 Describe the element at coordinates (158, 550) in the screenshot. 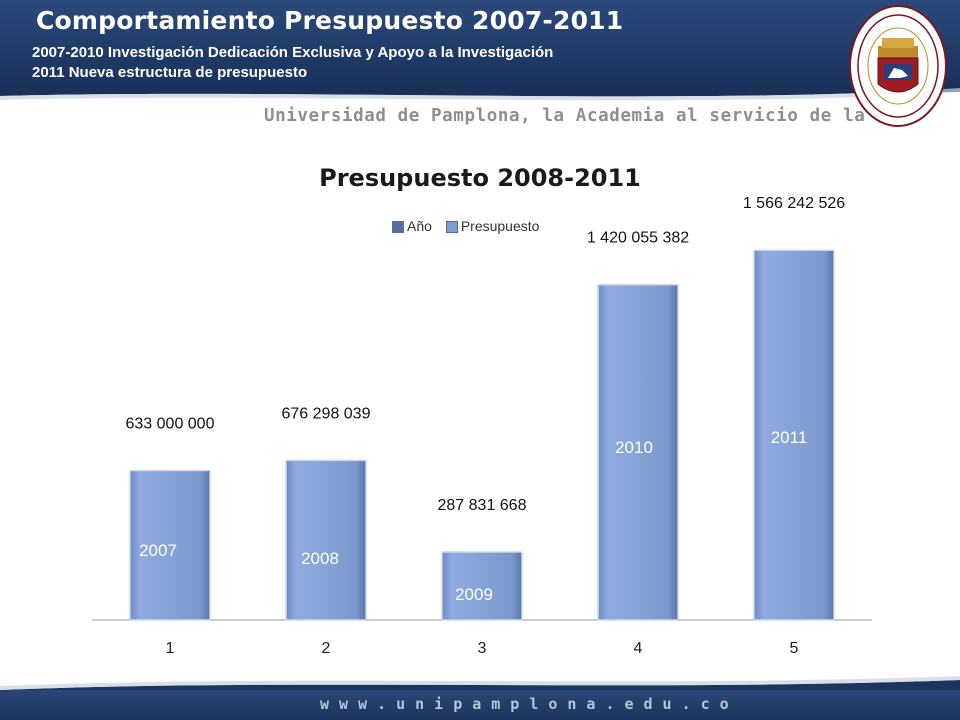

I see `bar-year-label-1: 2007` at that location.